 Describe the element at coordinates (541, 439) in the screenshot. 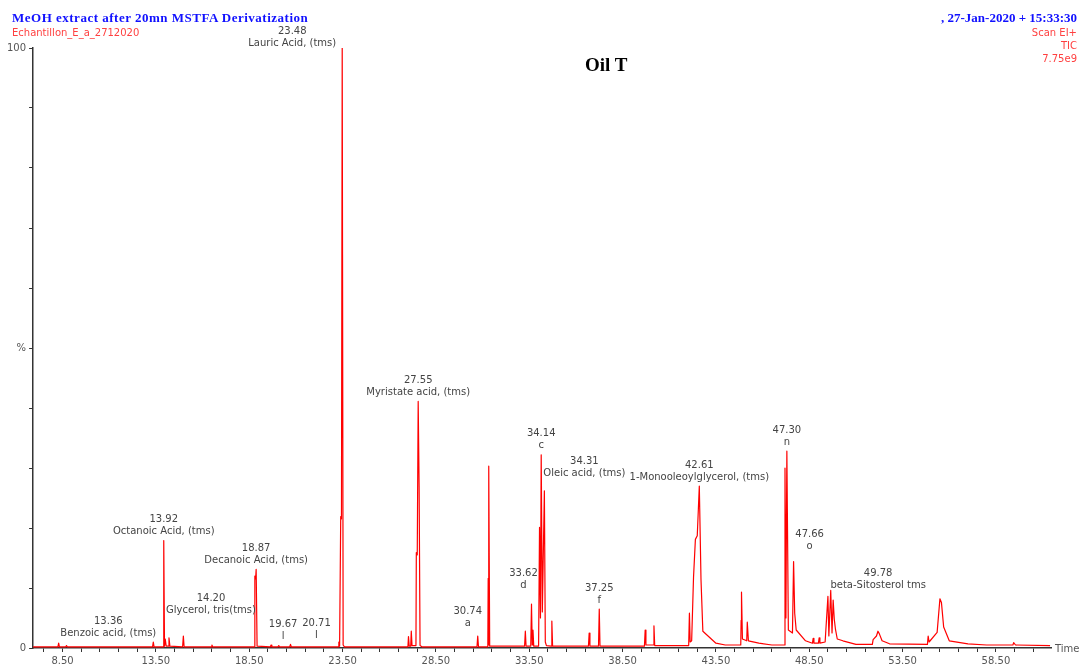

I see `annotation: 34.14 c` at that location.